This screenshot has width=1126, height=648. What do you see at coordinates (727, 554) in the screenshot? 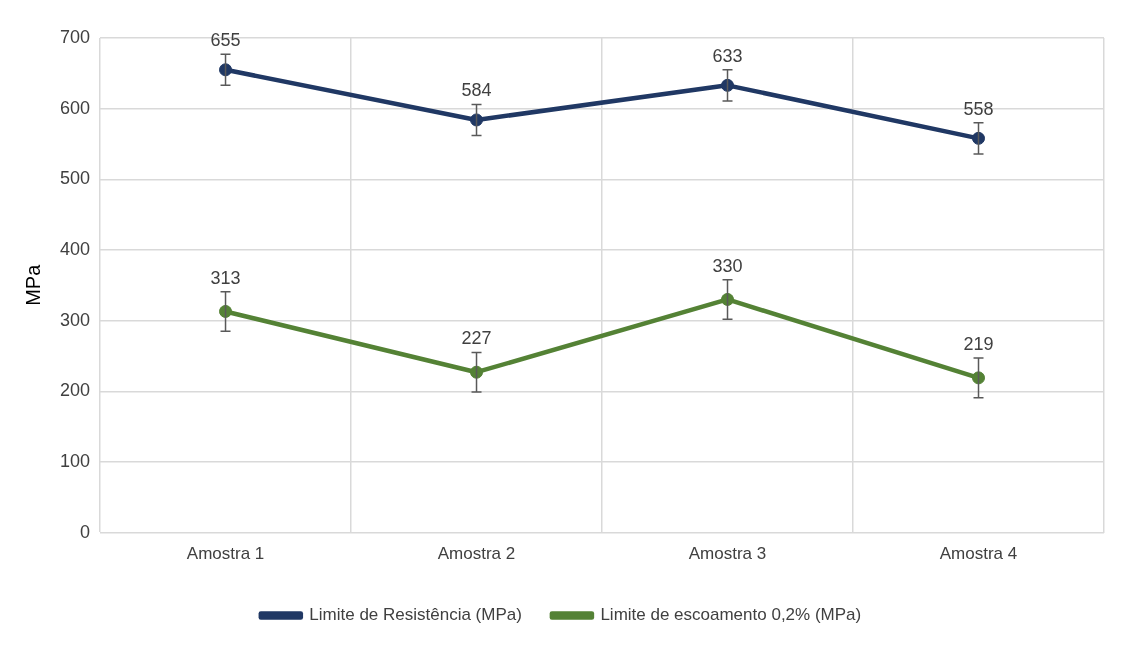
I see `x-tick-label: Amostra 3` at bounding box center [727, 554].